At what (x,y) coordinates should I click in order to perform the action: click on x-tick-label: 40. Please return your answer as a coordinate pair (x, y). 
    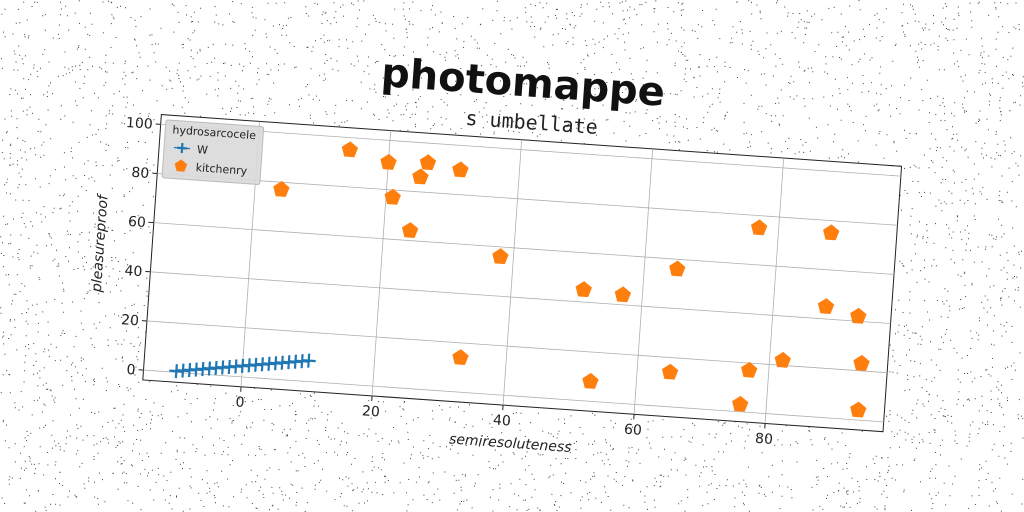
    Looking at the image, I should click on (502, 420).